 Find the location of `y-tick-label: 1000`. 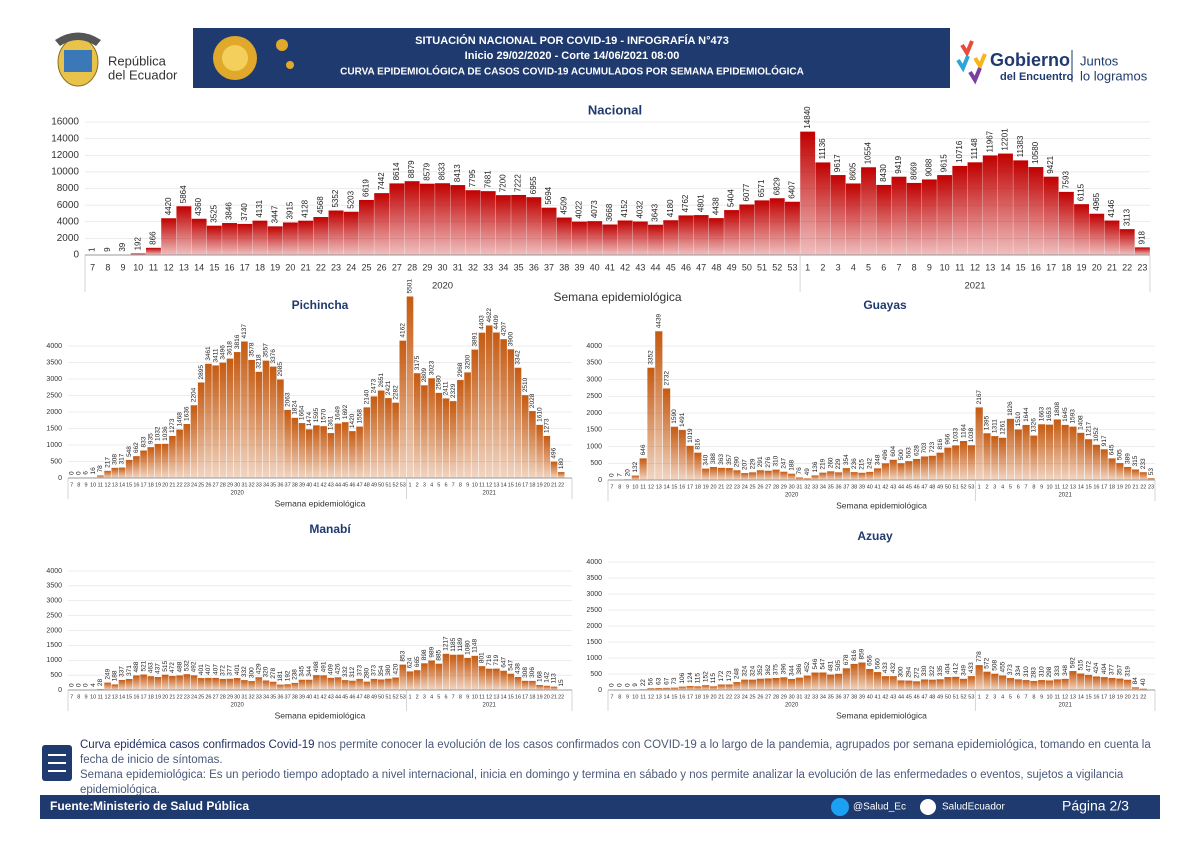

y-tick-label: 1000 is located at coordinates (594, 446).